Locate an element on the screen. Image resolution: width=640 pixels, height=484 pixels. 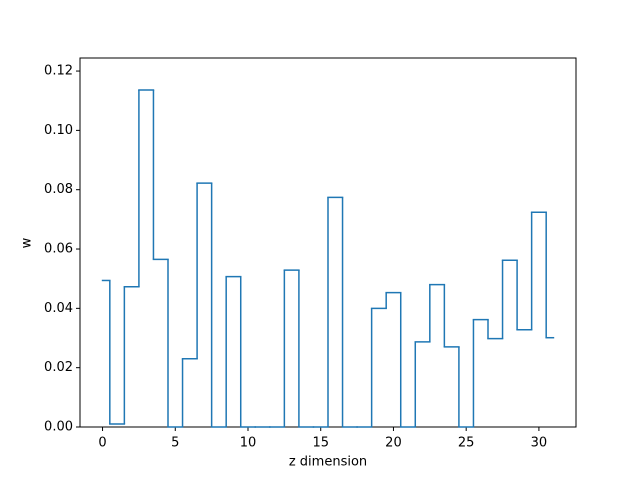
y-tick-label: 0.08 is located at coordinates (58, 189).